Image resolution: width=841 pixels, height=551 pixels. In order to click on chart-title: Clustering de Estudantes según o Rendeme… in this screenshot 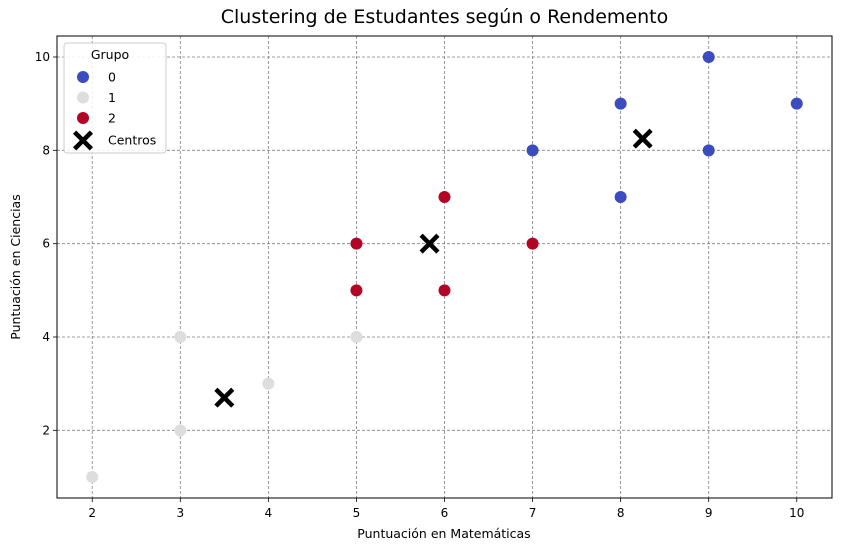, I will do `click(444, 17)`.